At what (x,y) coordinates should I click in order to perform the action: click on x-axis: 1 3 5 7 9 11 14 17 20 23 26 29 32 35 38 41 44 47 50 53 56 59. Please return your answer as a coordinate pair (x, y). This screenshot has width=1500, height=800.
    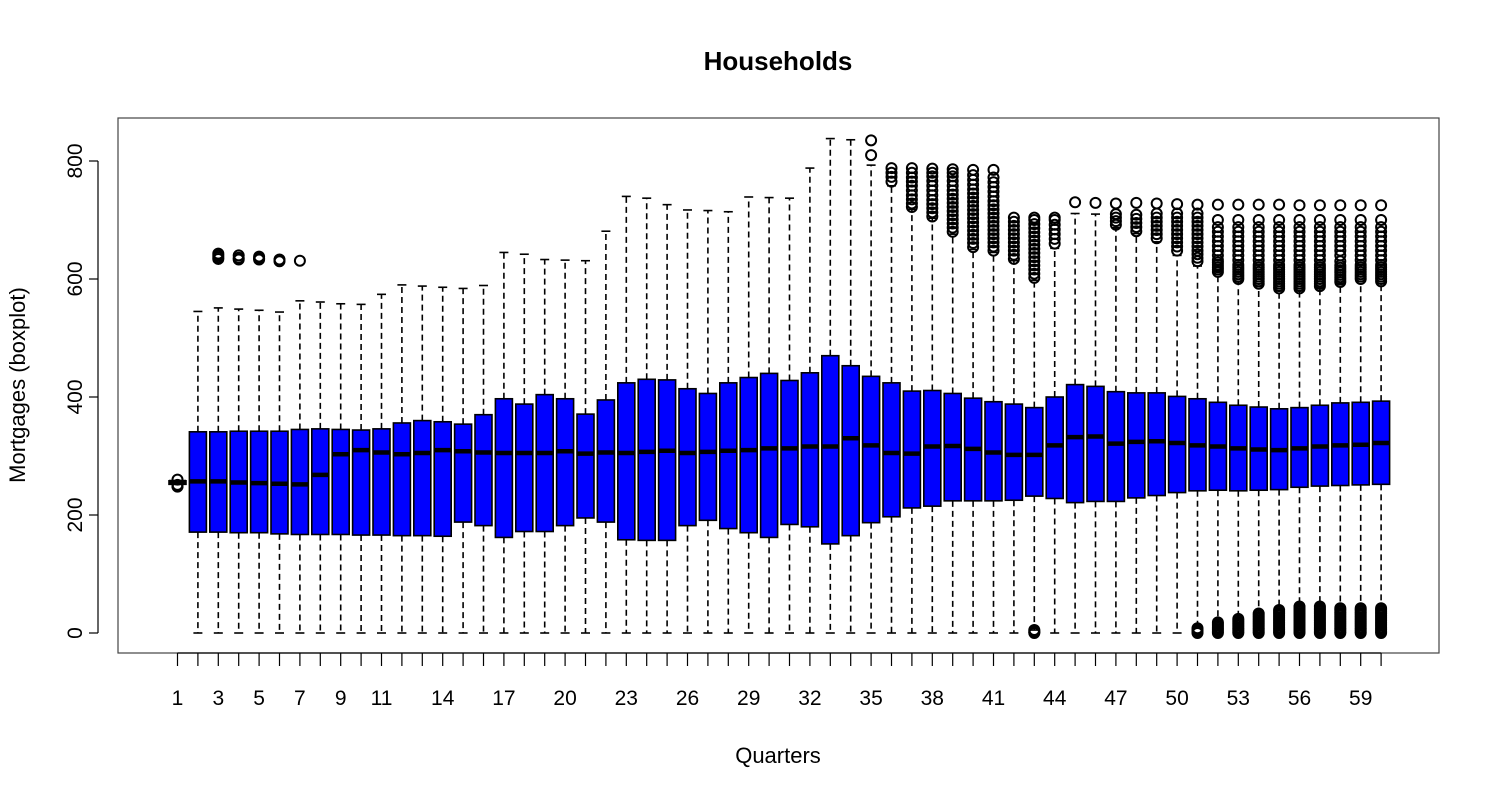
    Looking at the image, I should click on (777, 681).